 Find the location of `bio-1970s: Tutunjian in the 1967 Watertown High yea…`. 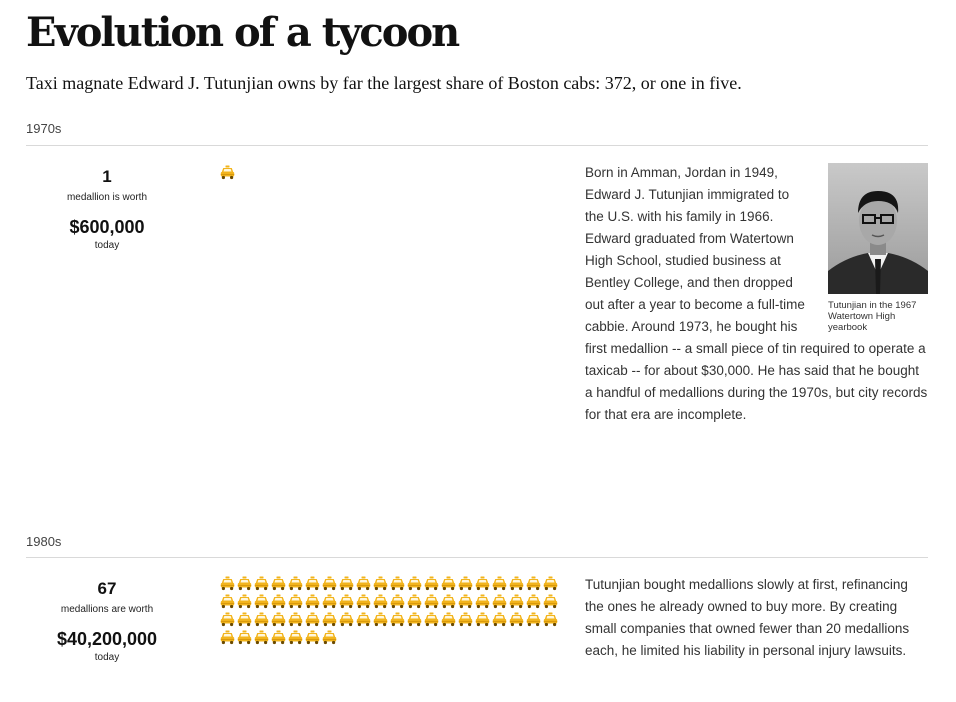

bio-1970s: Tutunjian in the 1967 Watertown High yea… is located at coordinates (756, 294).